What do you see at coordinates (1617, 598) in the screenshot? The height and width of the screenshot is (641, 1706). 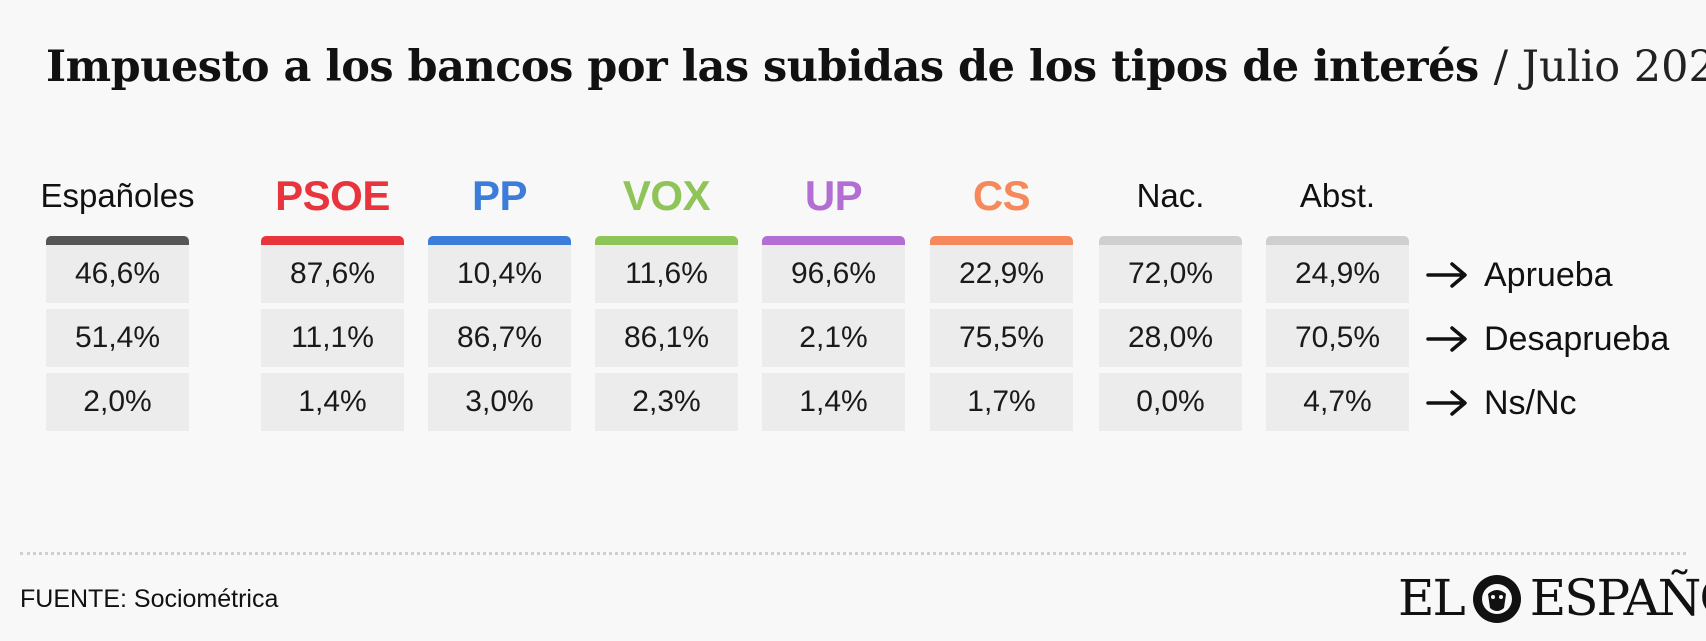 I see `logo-text-right: ESPAÑOL` at bounding box center [1617, 598].